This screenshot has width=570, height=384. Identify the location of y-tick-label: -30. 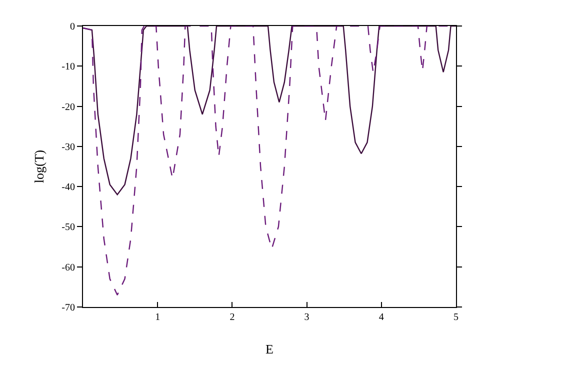
(68, 147).